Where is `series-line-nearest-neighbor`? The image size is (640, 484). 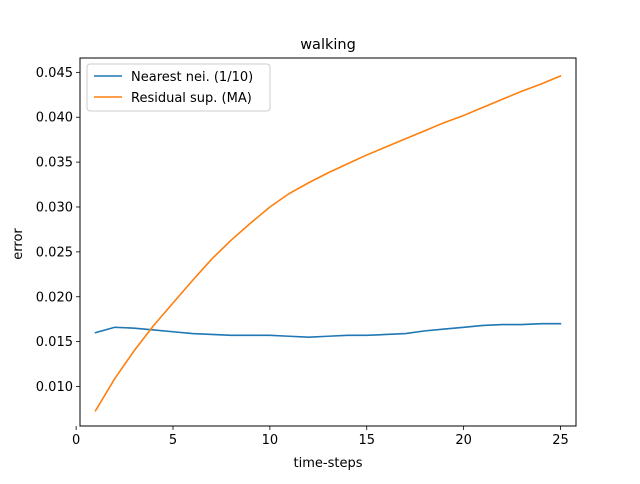 series-line-nearest-neighbor is located at coordinates (328, 330).